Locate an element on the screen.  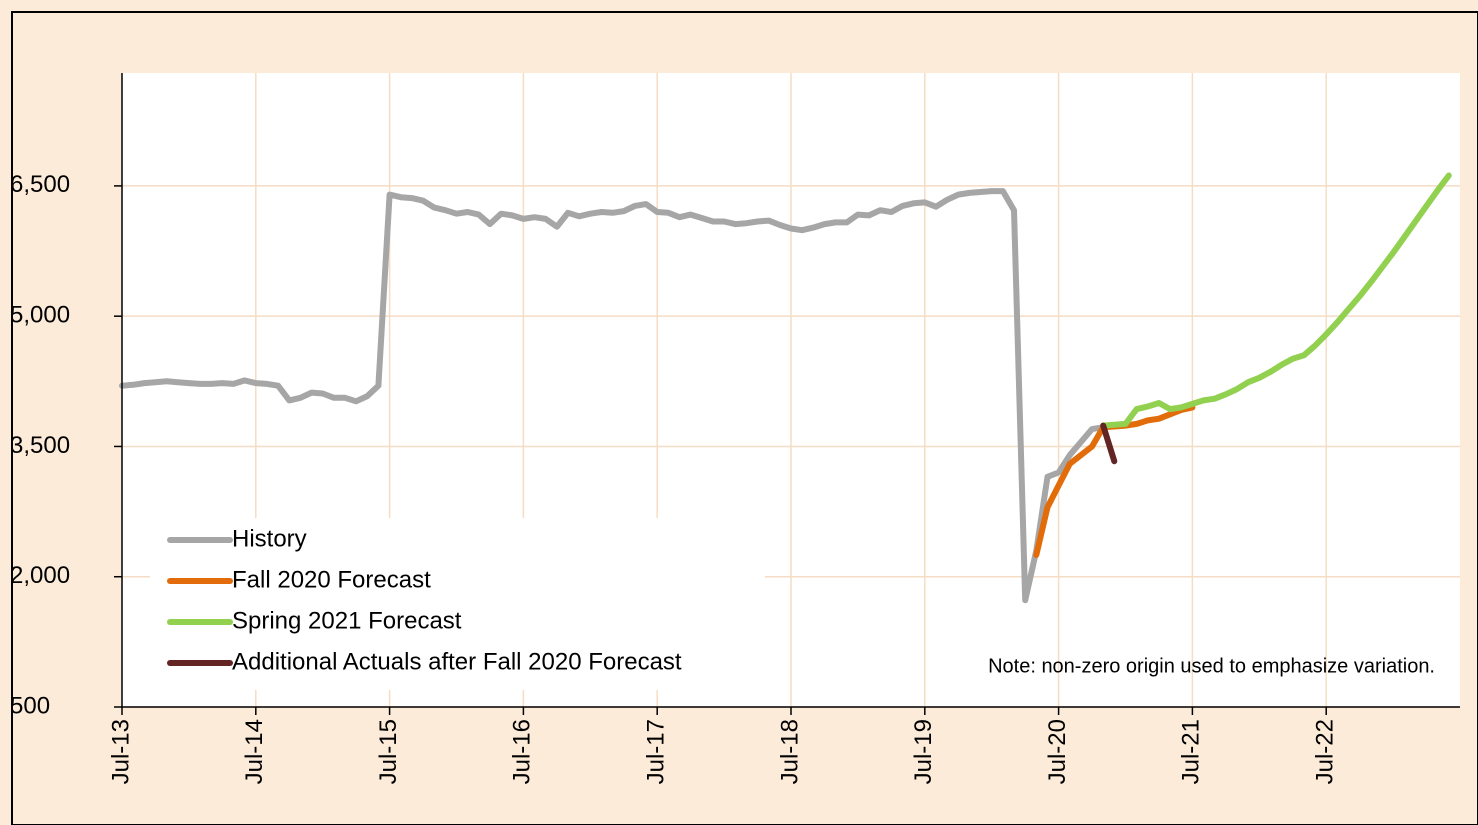
y-tick-label: 6,500 is located at coordinates (40, 184).